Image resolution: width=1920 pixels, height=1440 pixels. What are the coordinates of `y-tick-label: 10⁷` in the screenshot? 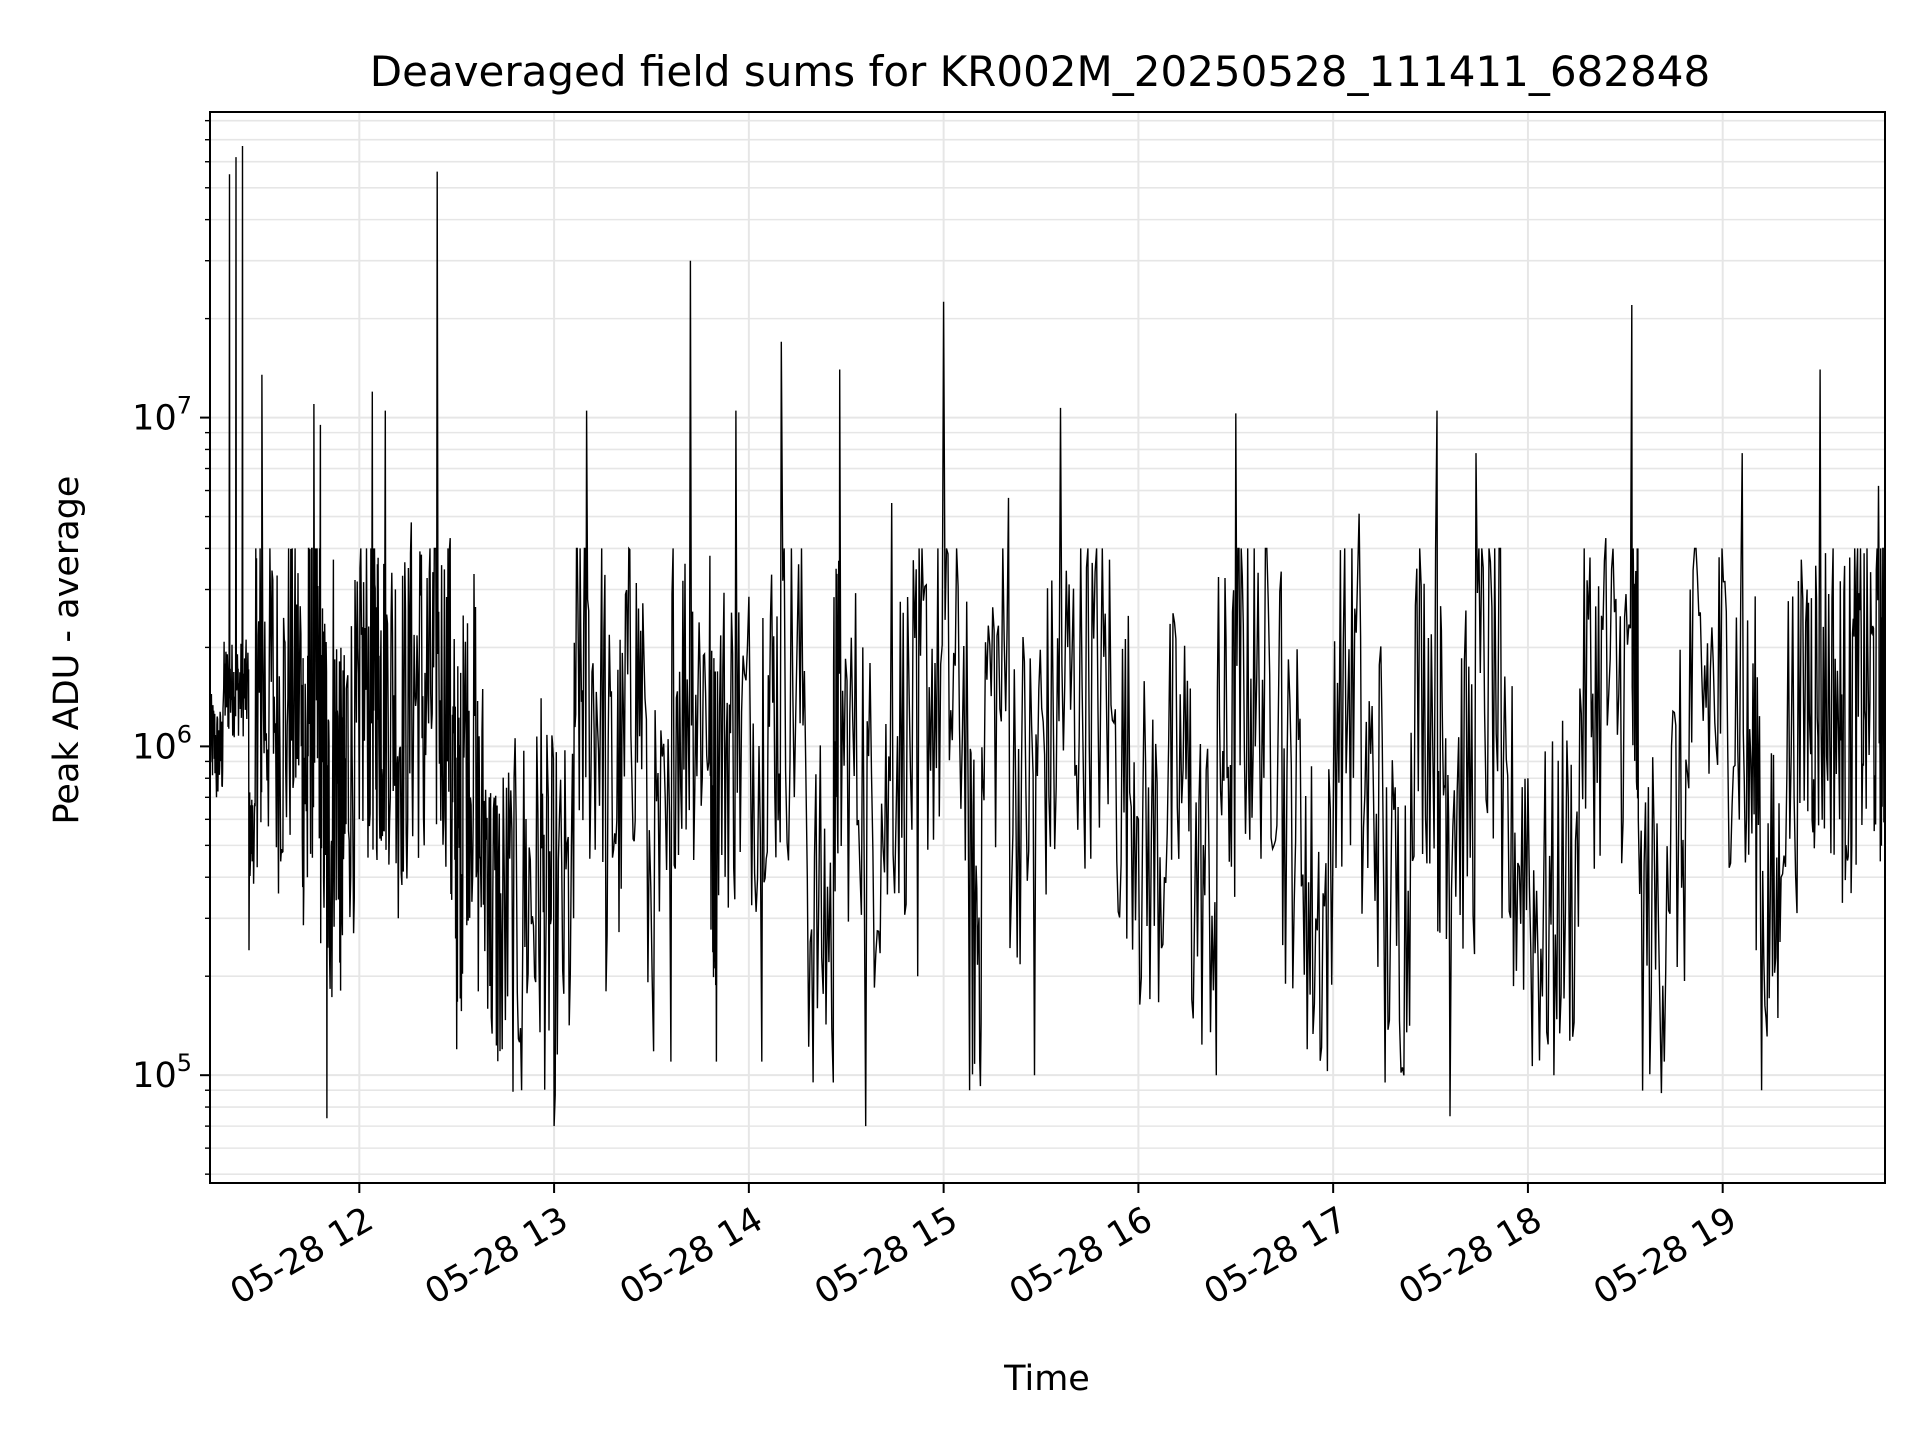 It's located at (162, 415).